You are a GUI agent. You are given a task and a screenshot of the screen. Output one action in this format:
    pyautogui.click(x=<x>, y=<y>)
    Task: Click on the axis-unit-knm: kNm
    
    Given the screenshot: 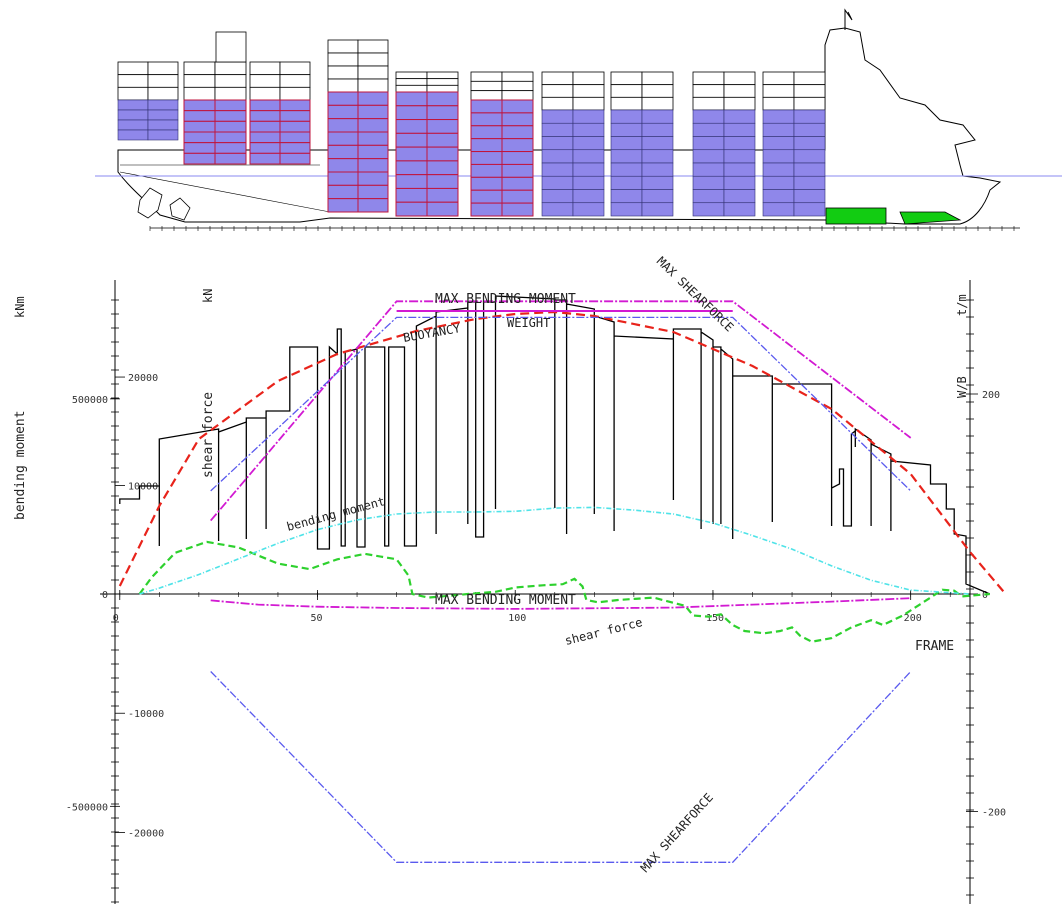 What is the action you would take?
    pyautogui.click(x=20, y=307)
    